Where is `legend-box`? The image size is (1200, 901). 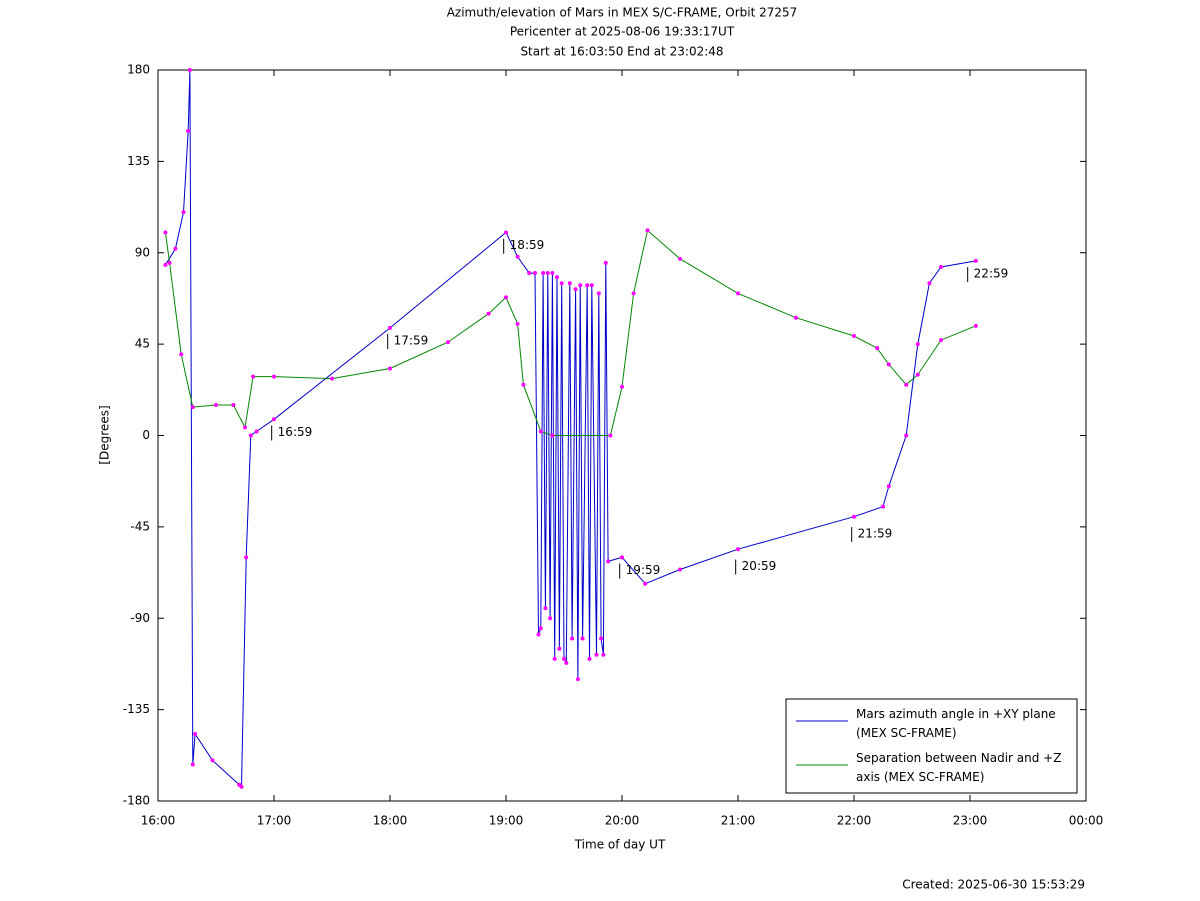 legend-box is located at coordinates (931, 746).